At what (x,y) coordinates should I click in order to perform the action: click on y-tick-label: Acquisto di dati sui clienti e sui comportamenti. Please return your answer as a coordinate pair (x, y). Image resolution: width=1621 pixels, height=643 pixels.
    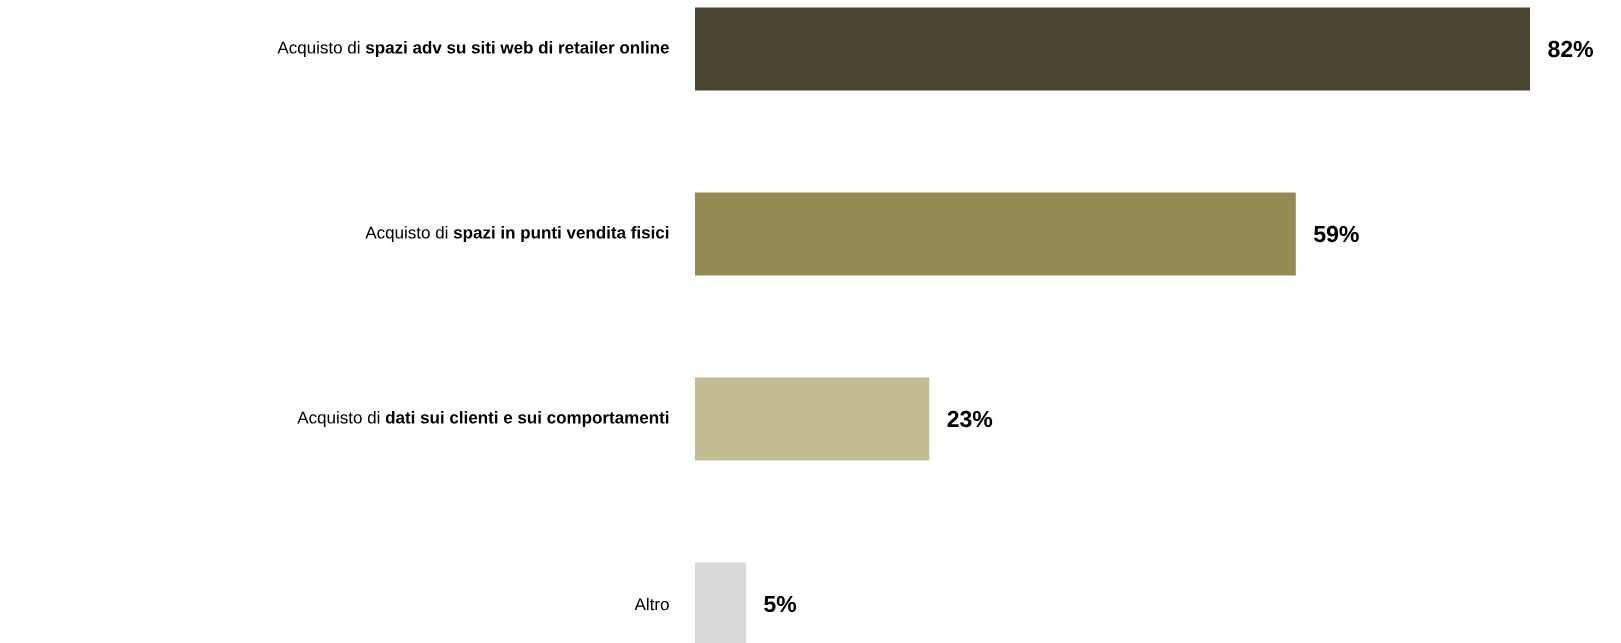
    Looking at the image, I should click on (483, 419).